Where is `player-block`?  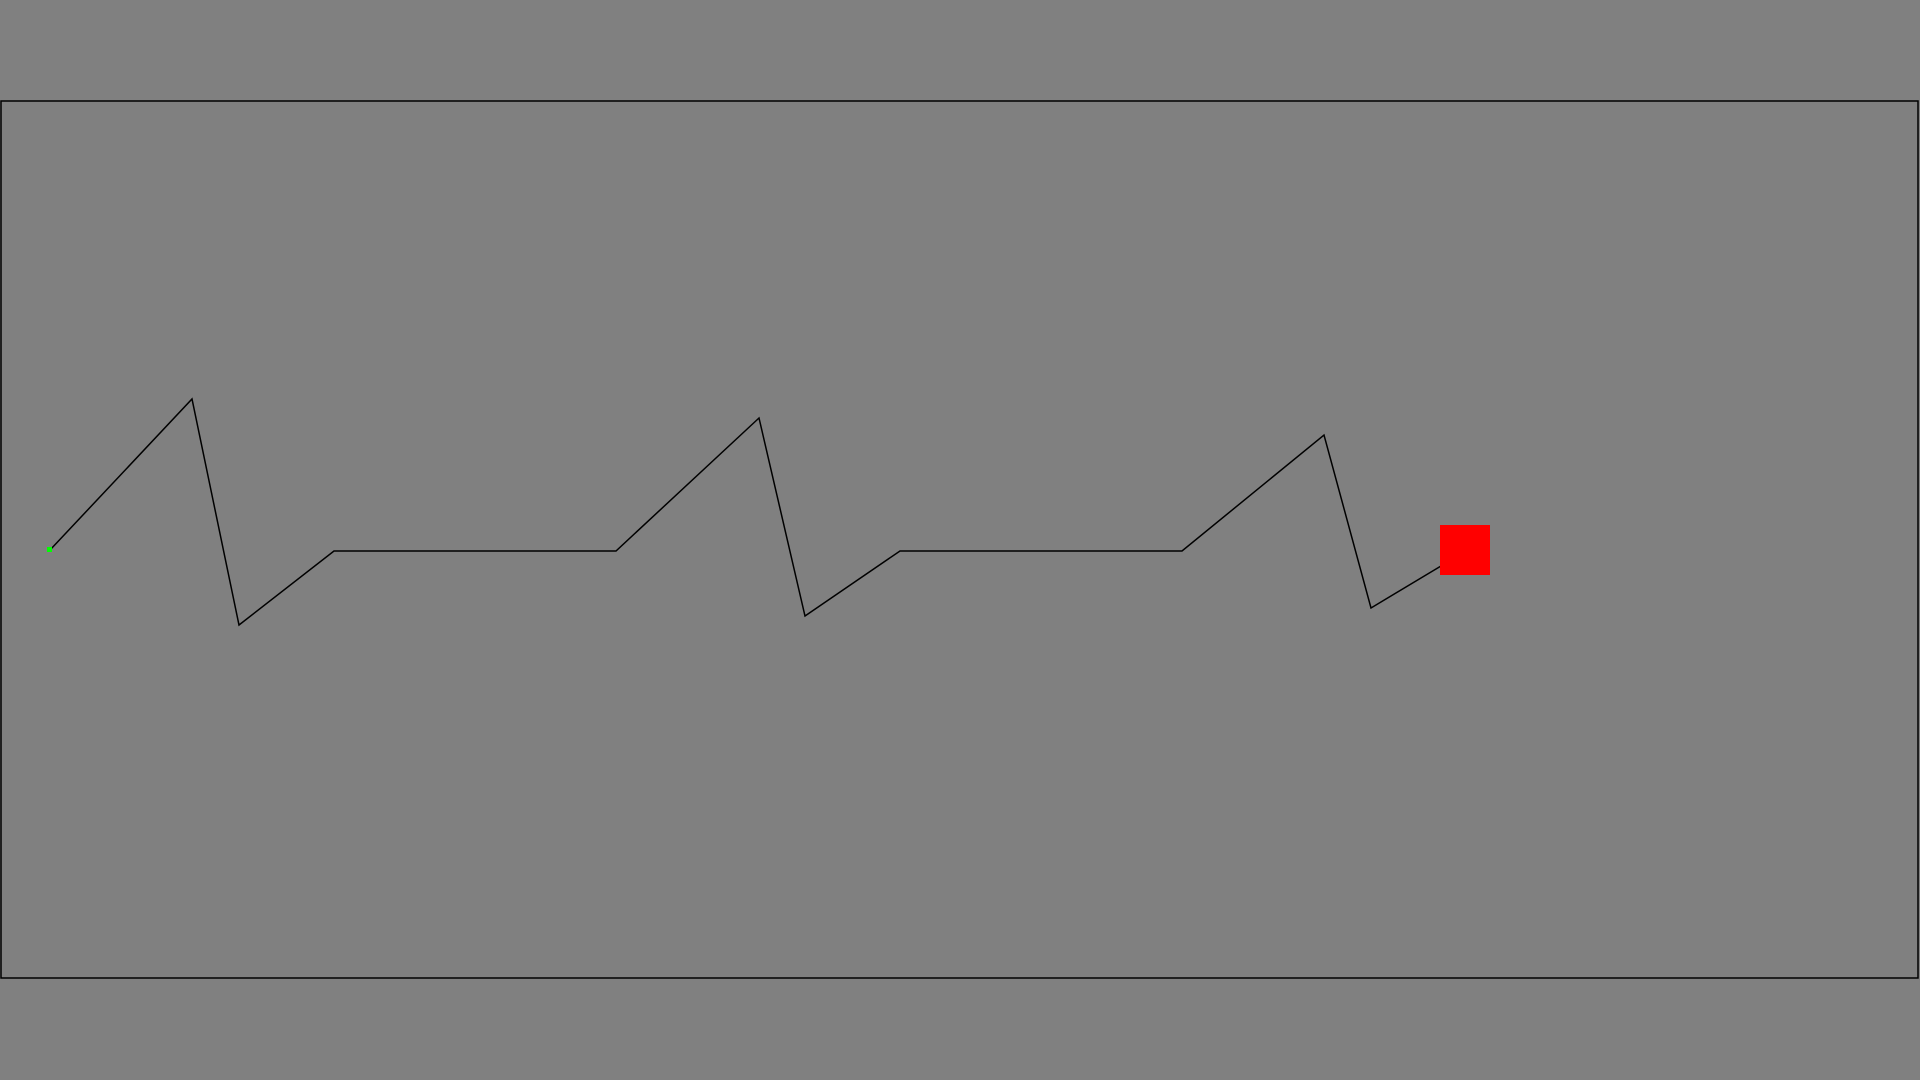 player-block is located at coordinates (1465, 550).